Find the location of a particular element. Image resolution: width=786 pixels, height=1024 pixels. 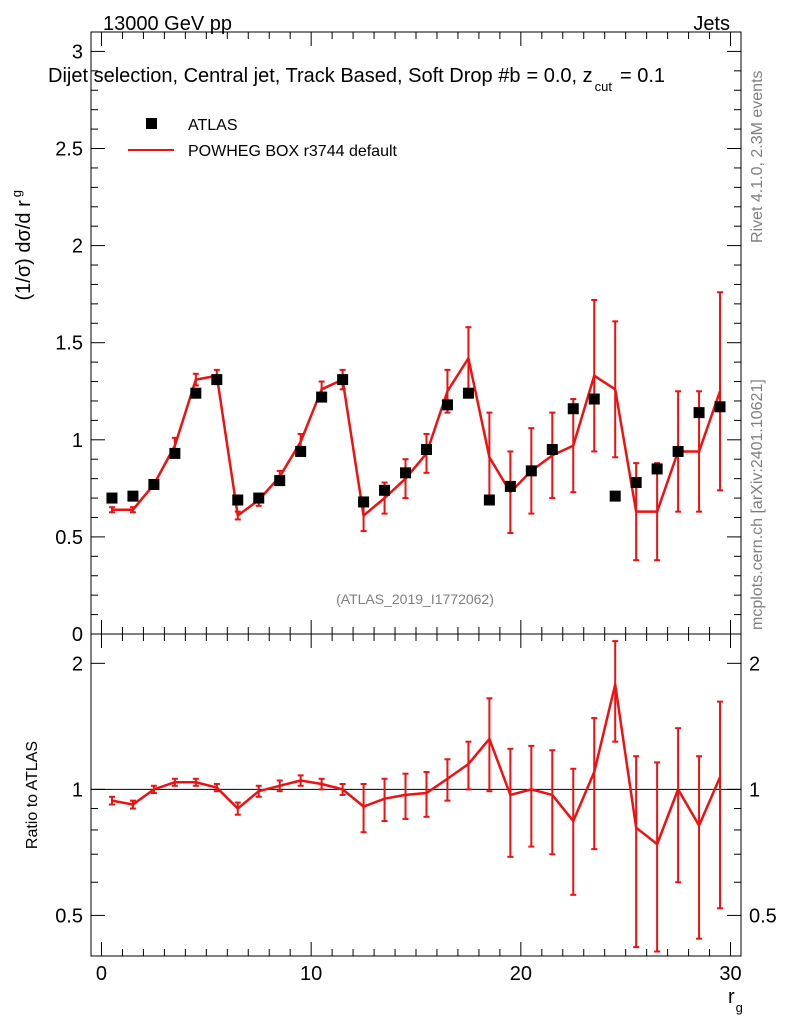

header-right: Jets is located at coordinates (711, 24).